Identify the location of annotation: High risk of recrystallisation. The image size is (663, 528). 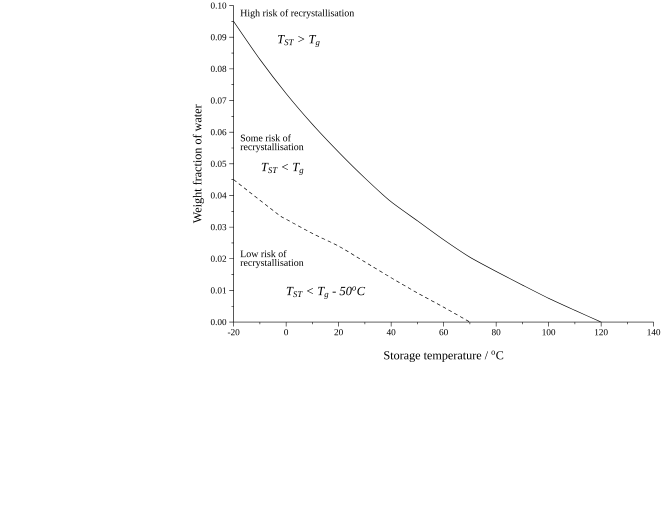
(297, 13).